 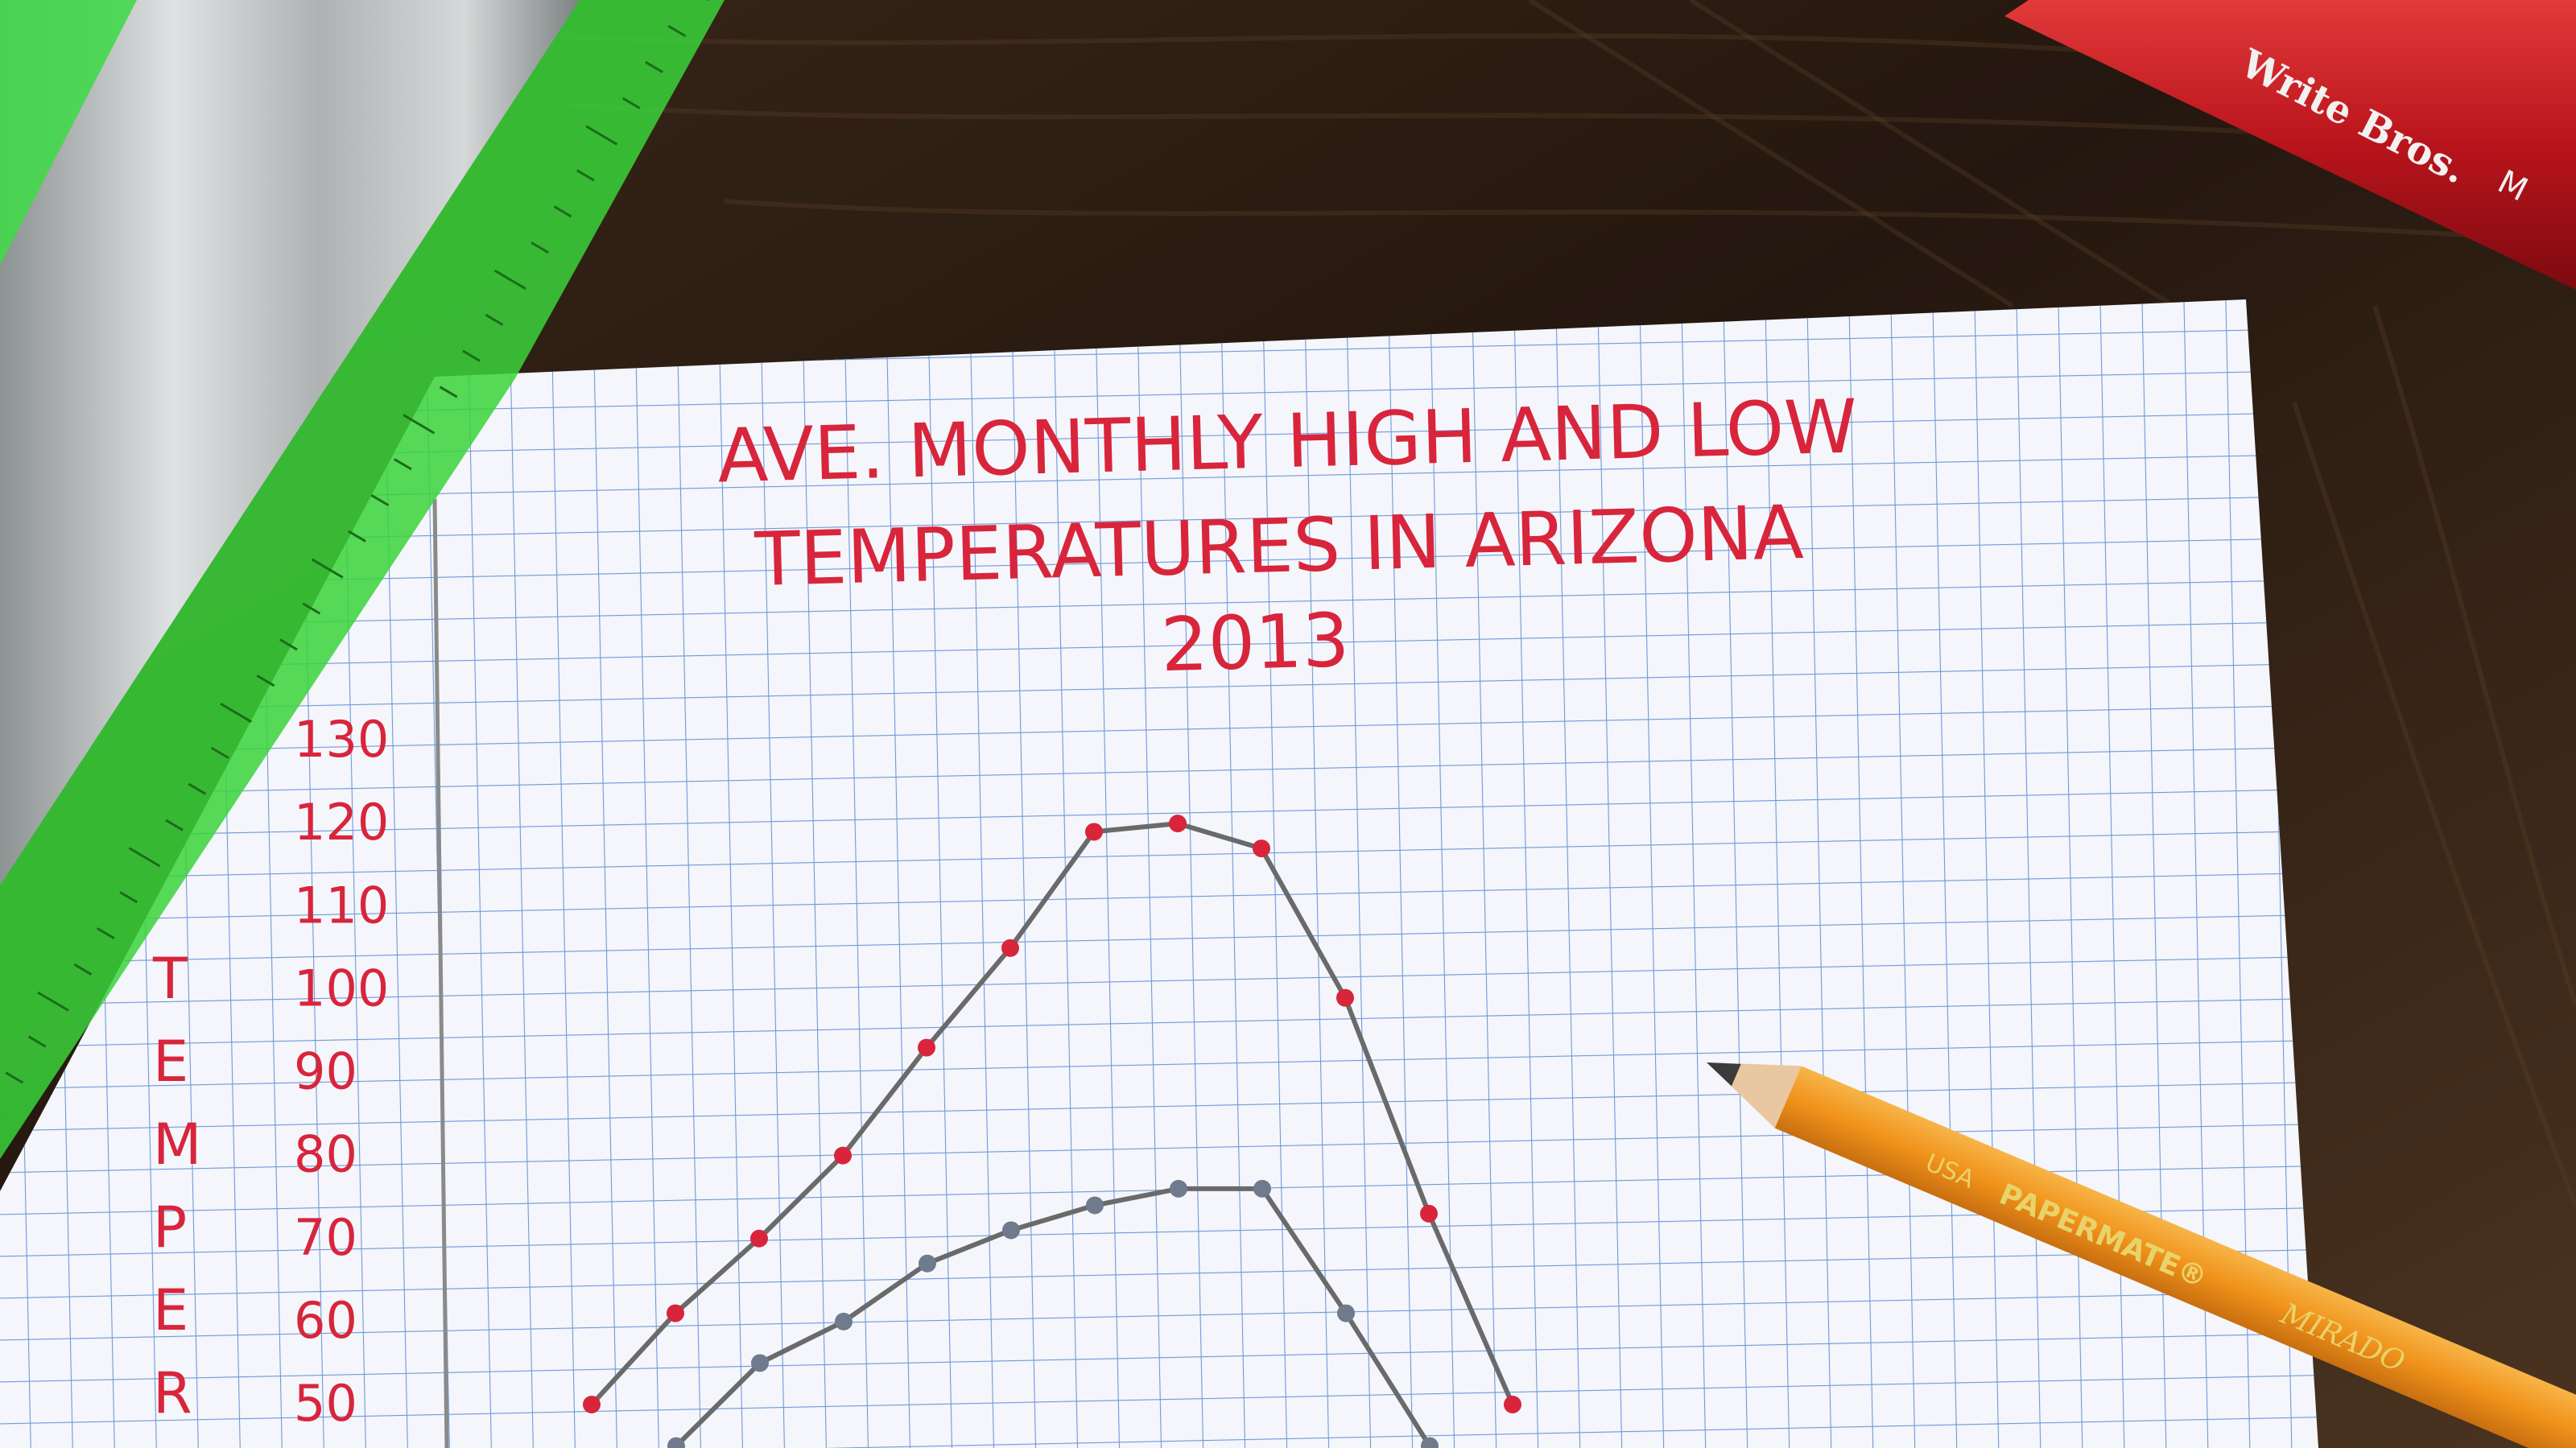 I want to click on y-tick-label: 130, so click(x=341, y=739).